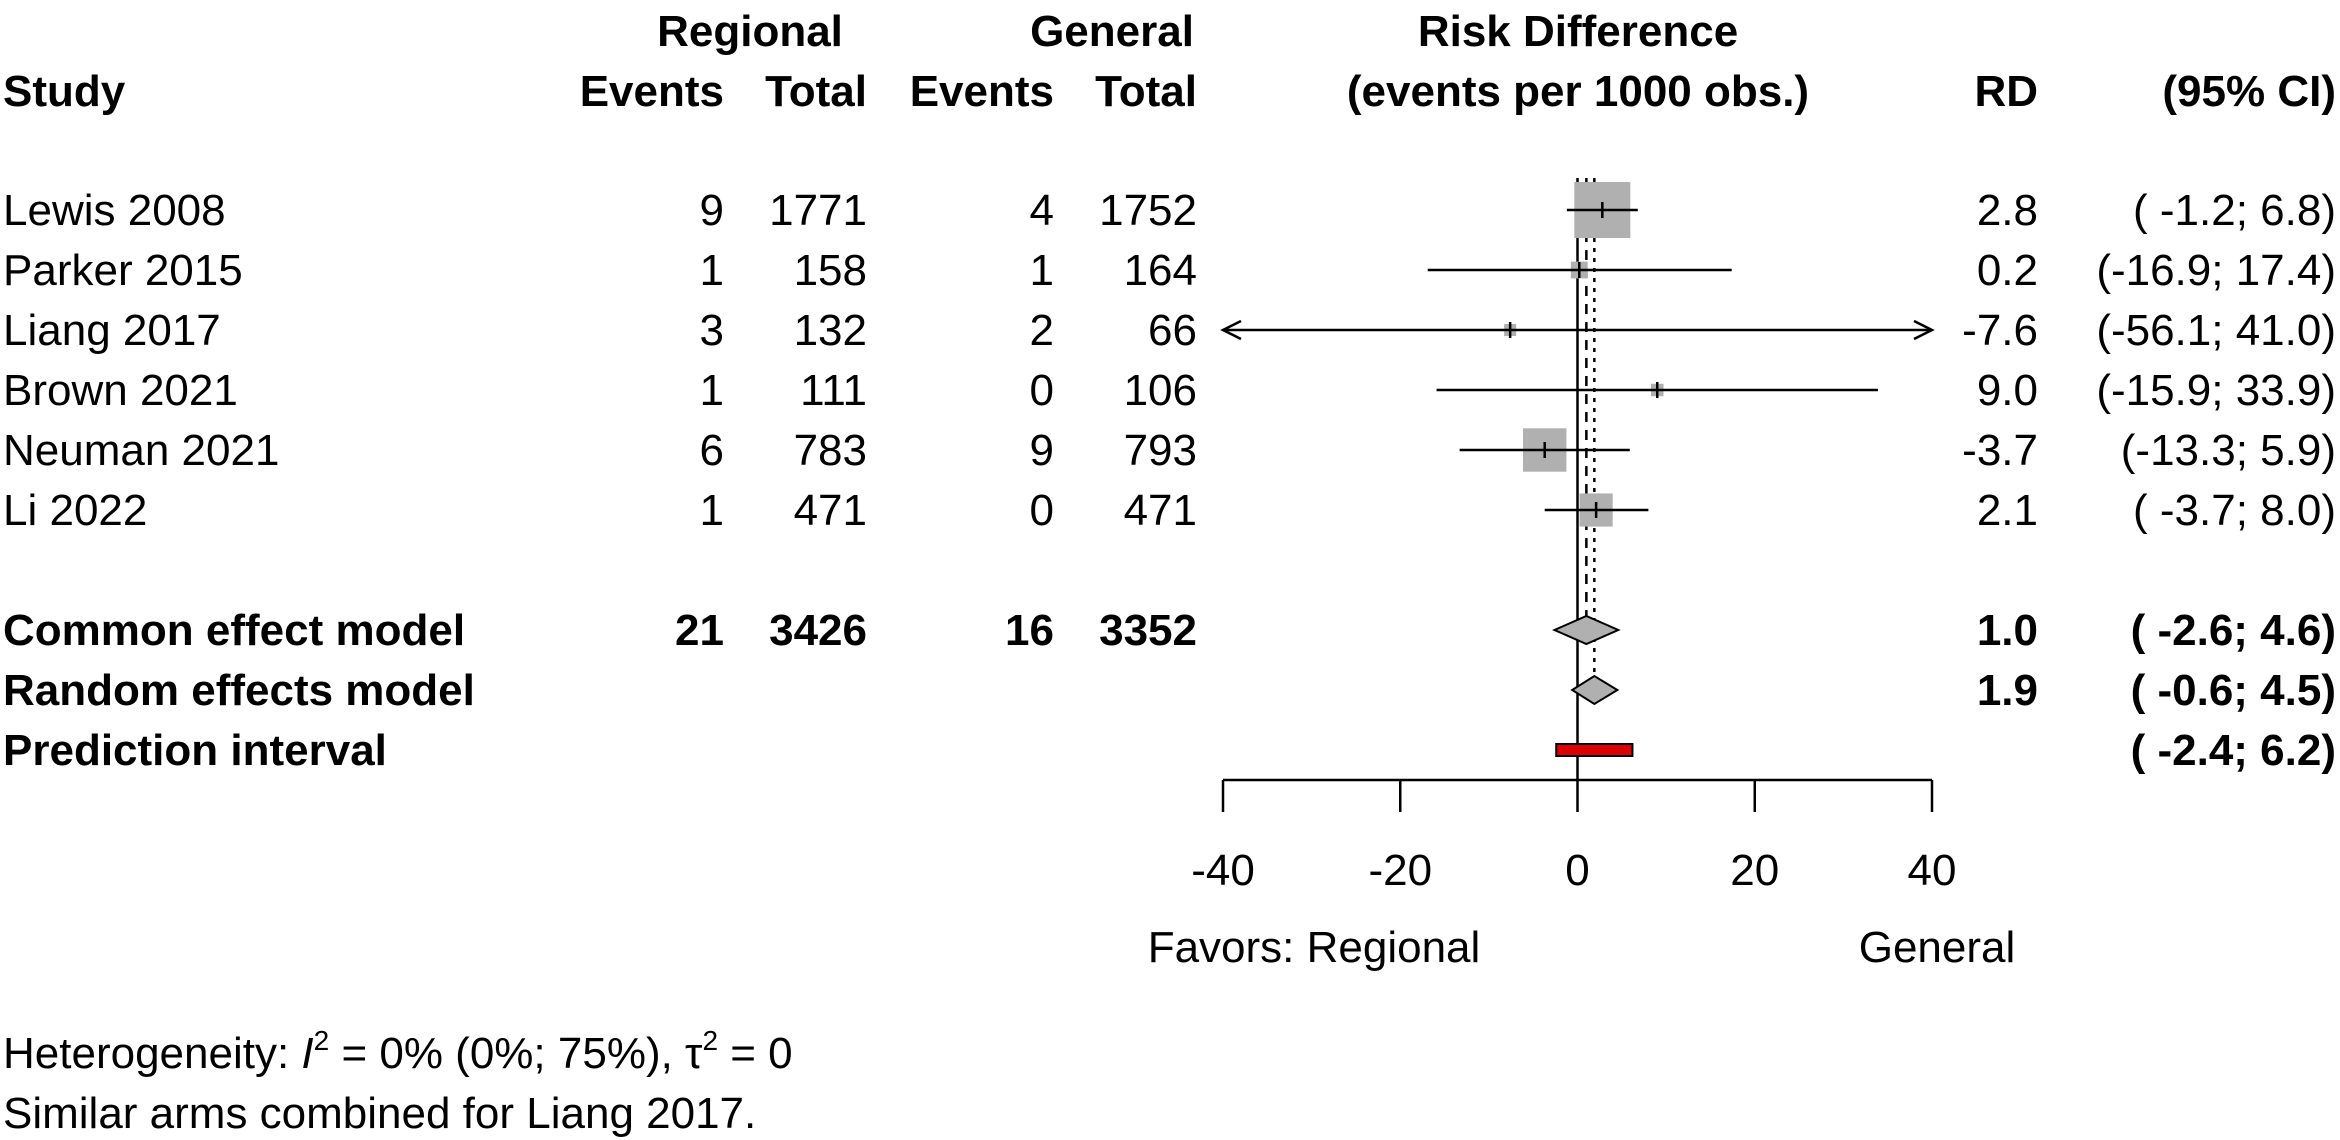  Describe the element at coordinates (507, 1053) in the screenshot. I see `i2-value: = 0% (0%; 75%),` at that location.